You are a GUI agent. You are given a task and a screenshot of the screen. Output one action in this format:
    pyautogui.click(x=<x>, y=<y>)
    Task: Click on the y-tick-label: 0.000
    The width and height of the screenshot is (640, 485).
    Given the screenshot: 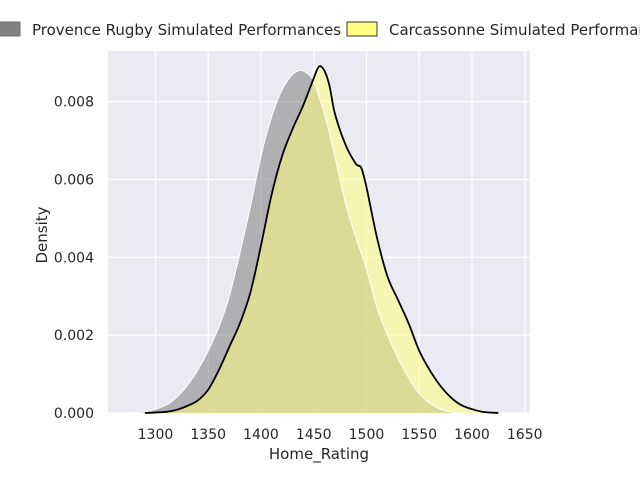 What is the action you would take?
    pyautogui.click(x=74, y=414)
    